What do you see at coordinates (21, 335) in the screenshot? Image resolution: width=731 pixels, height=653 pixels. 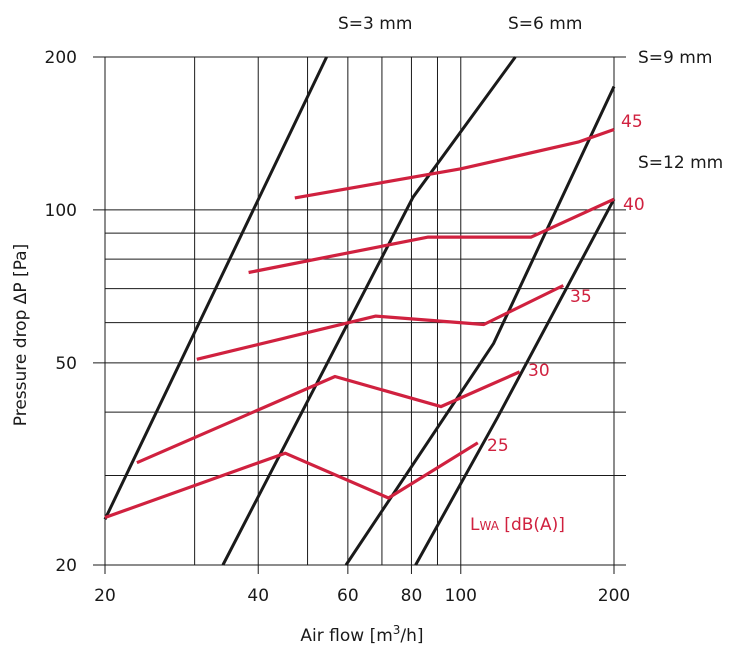 I see `y-axis-title: Pressure drop ΔP [Pa]` at bounding box center [21, 335].